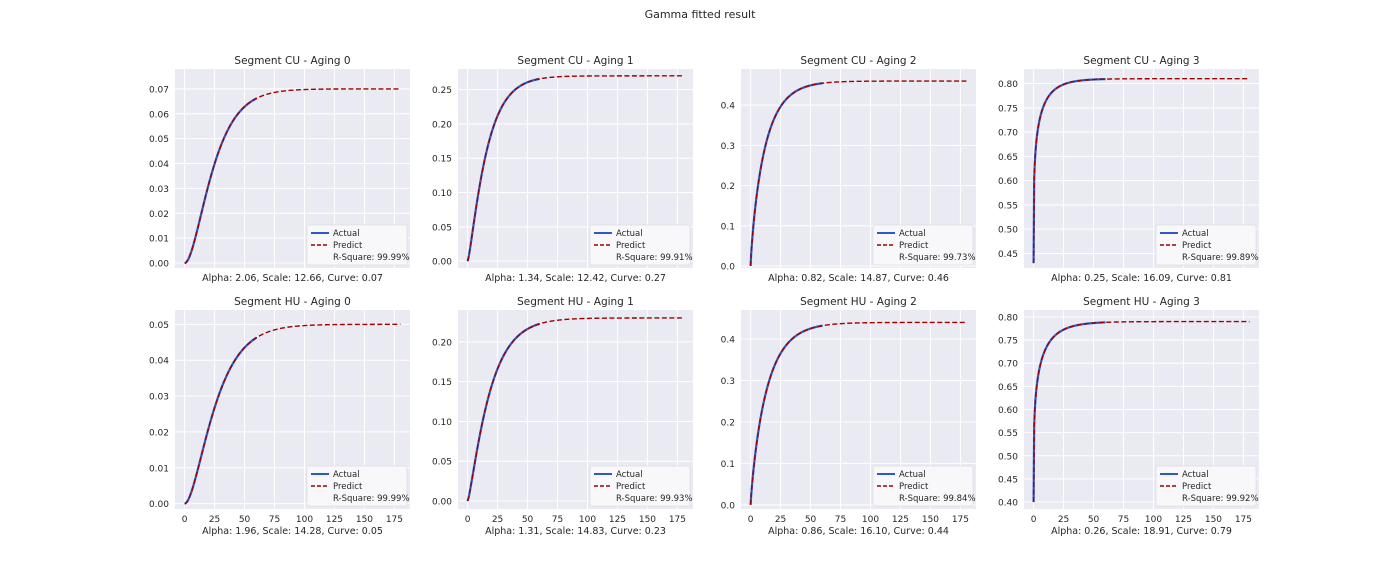  I want to click on subplot-title: Segment CU - Aging 3, so click(1141, 61).